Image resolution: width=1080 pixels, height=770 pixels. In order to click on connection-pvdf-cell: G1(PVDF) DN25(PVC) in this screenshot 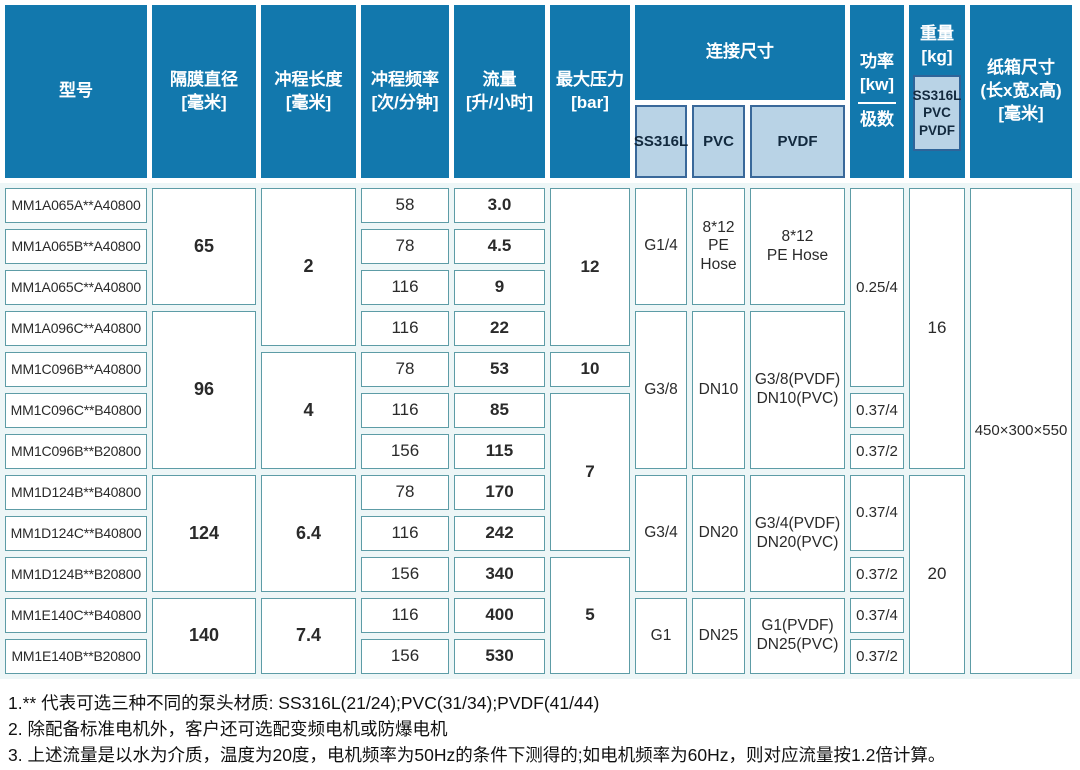, I will do `click(797, 636)`.